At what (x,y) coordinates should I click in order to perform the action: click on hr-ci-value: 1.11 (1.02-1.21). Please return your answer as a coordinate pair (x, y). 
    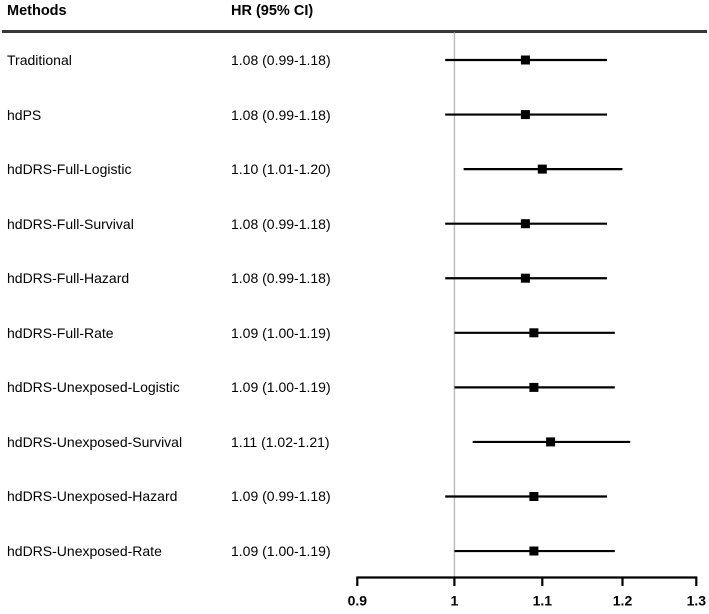
    Looking at the image, I should click on (280, 441).